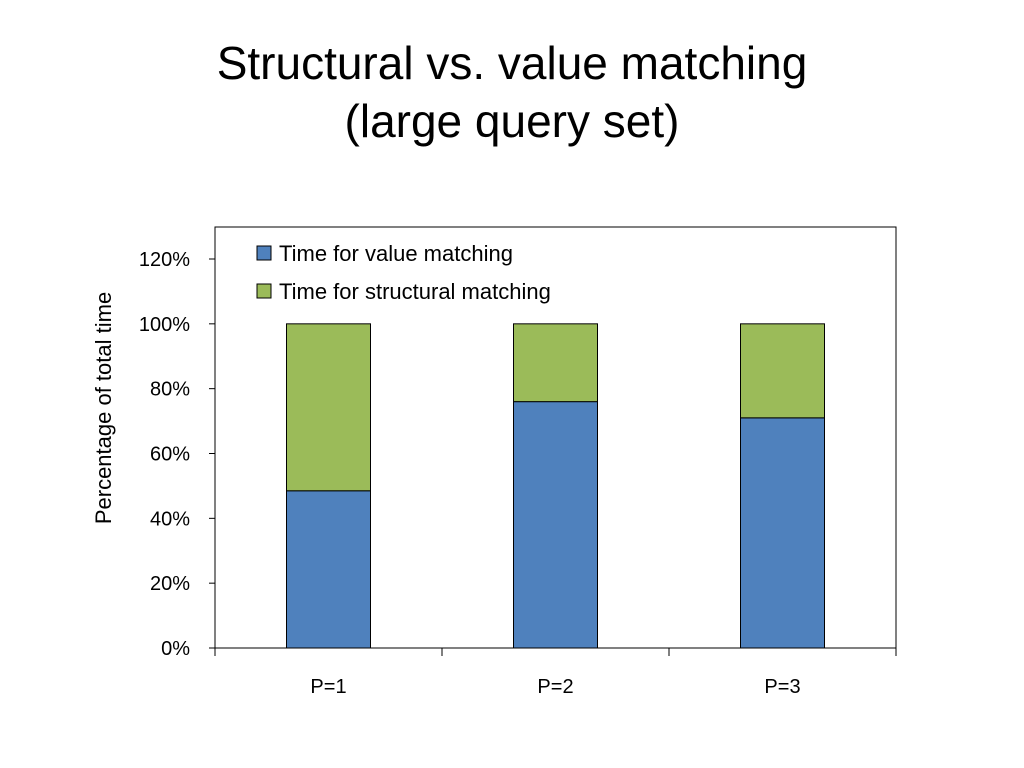  What do you see at coordinates (170, 519) in the screenshot?
I see `y-tick-label: 40%` at bounding box center [170, 519].